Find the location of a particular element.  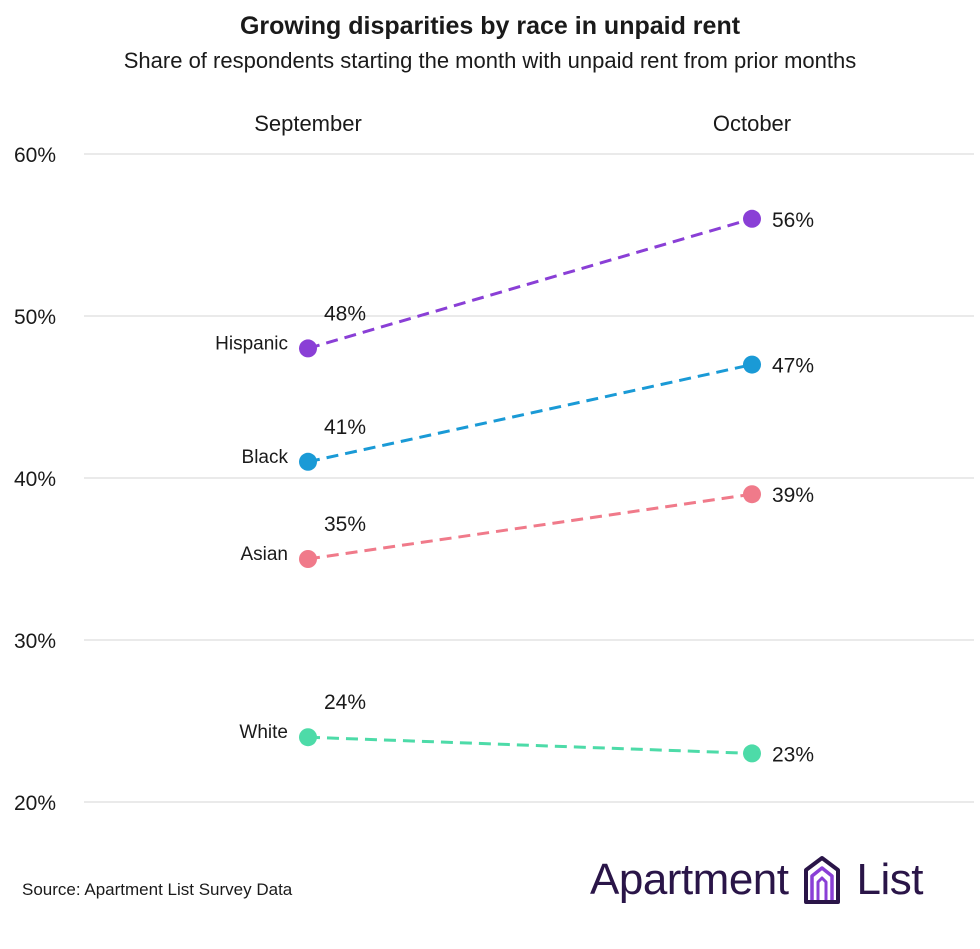

data-label: 56% is located at coordinates (793, 220).